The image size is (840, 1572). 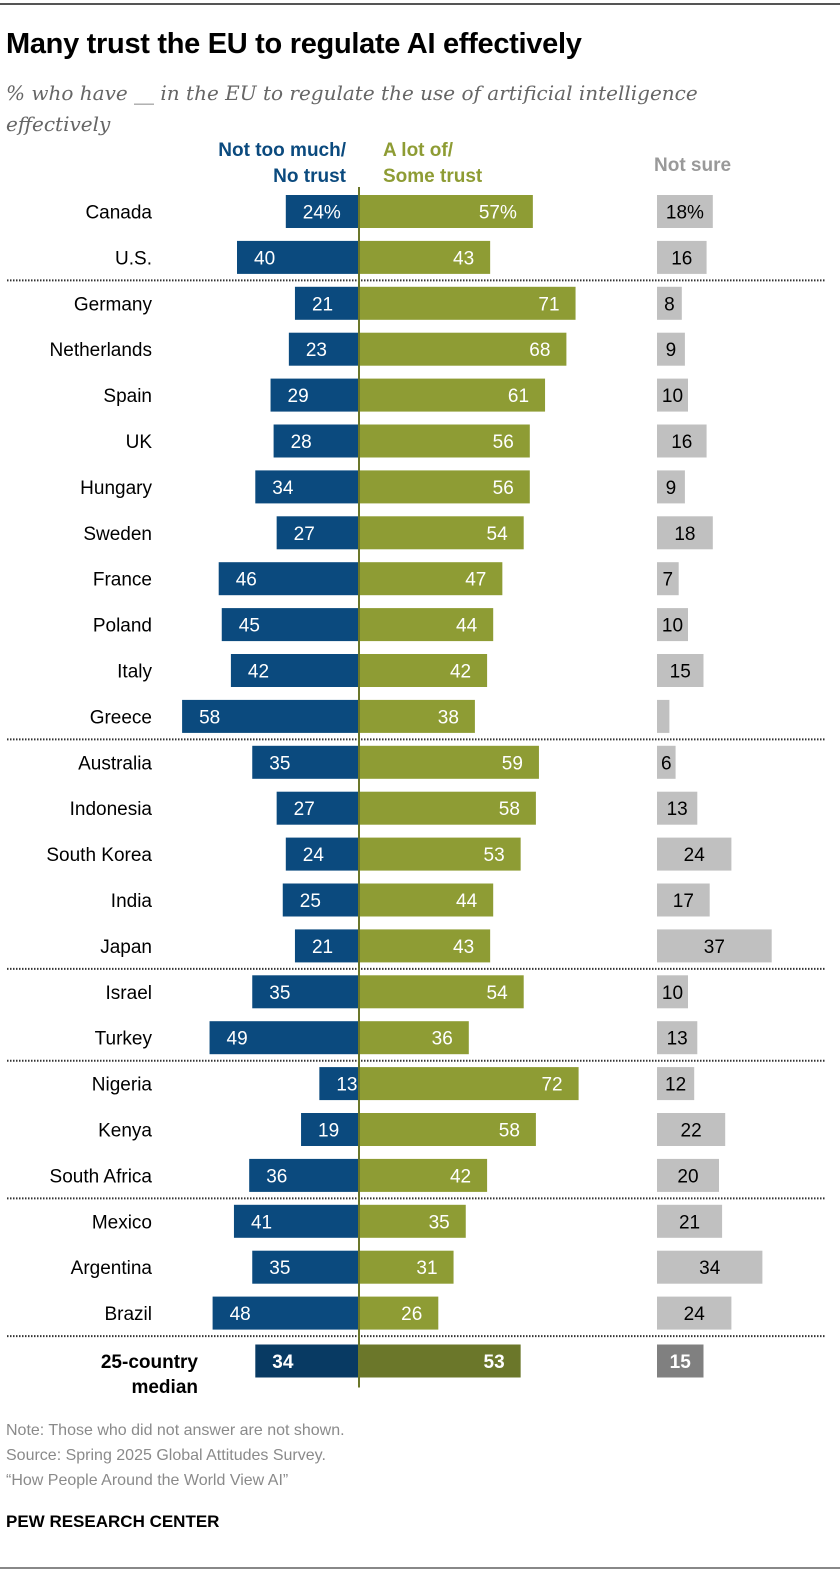 I want to click on category-label: Germany, so click(x=113, y=304).